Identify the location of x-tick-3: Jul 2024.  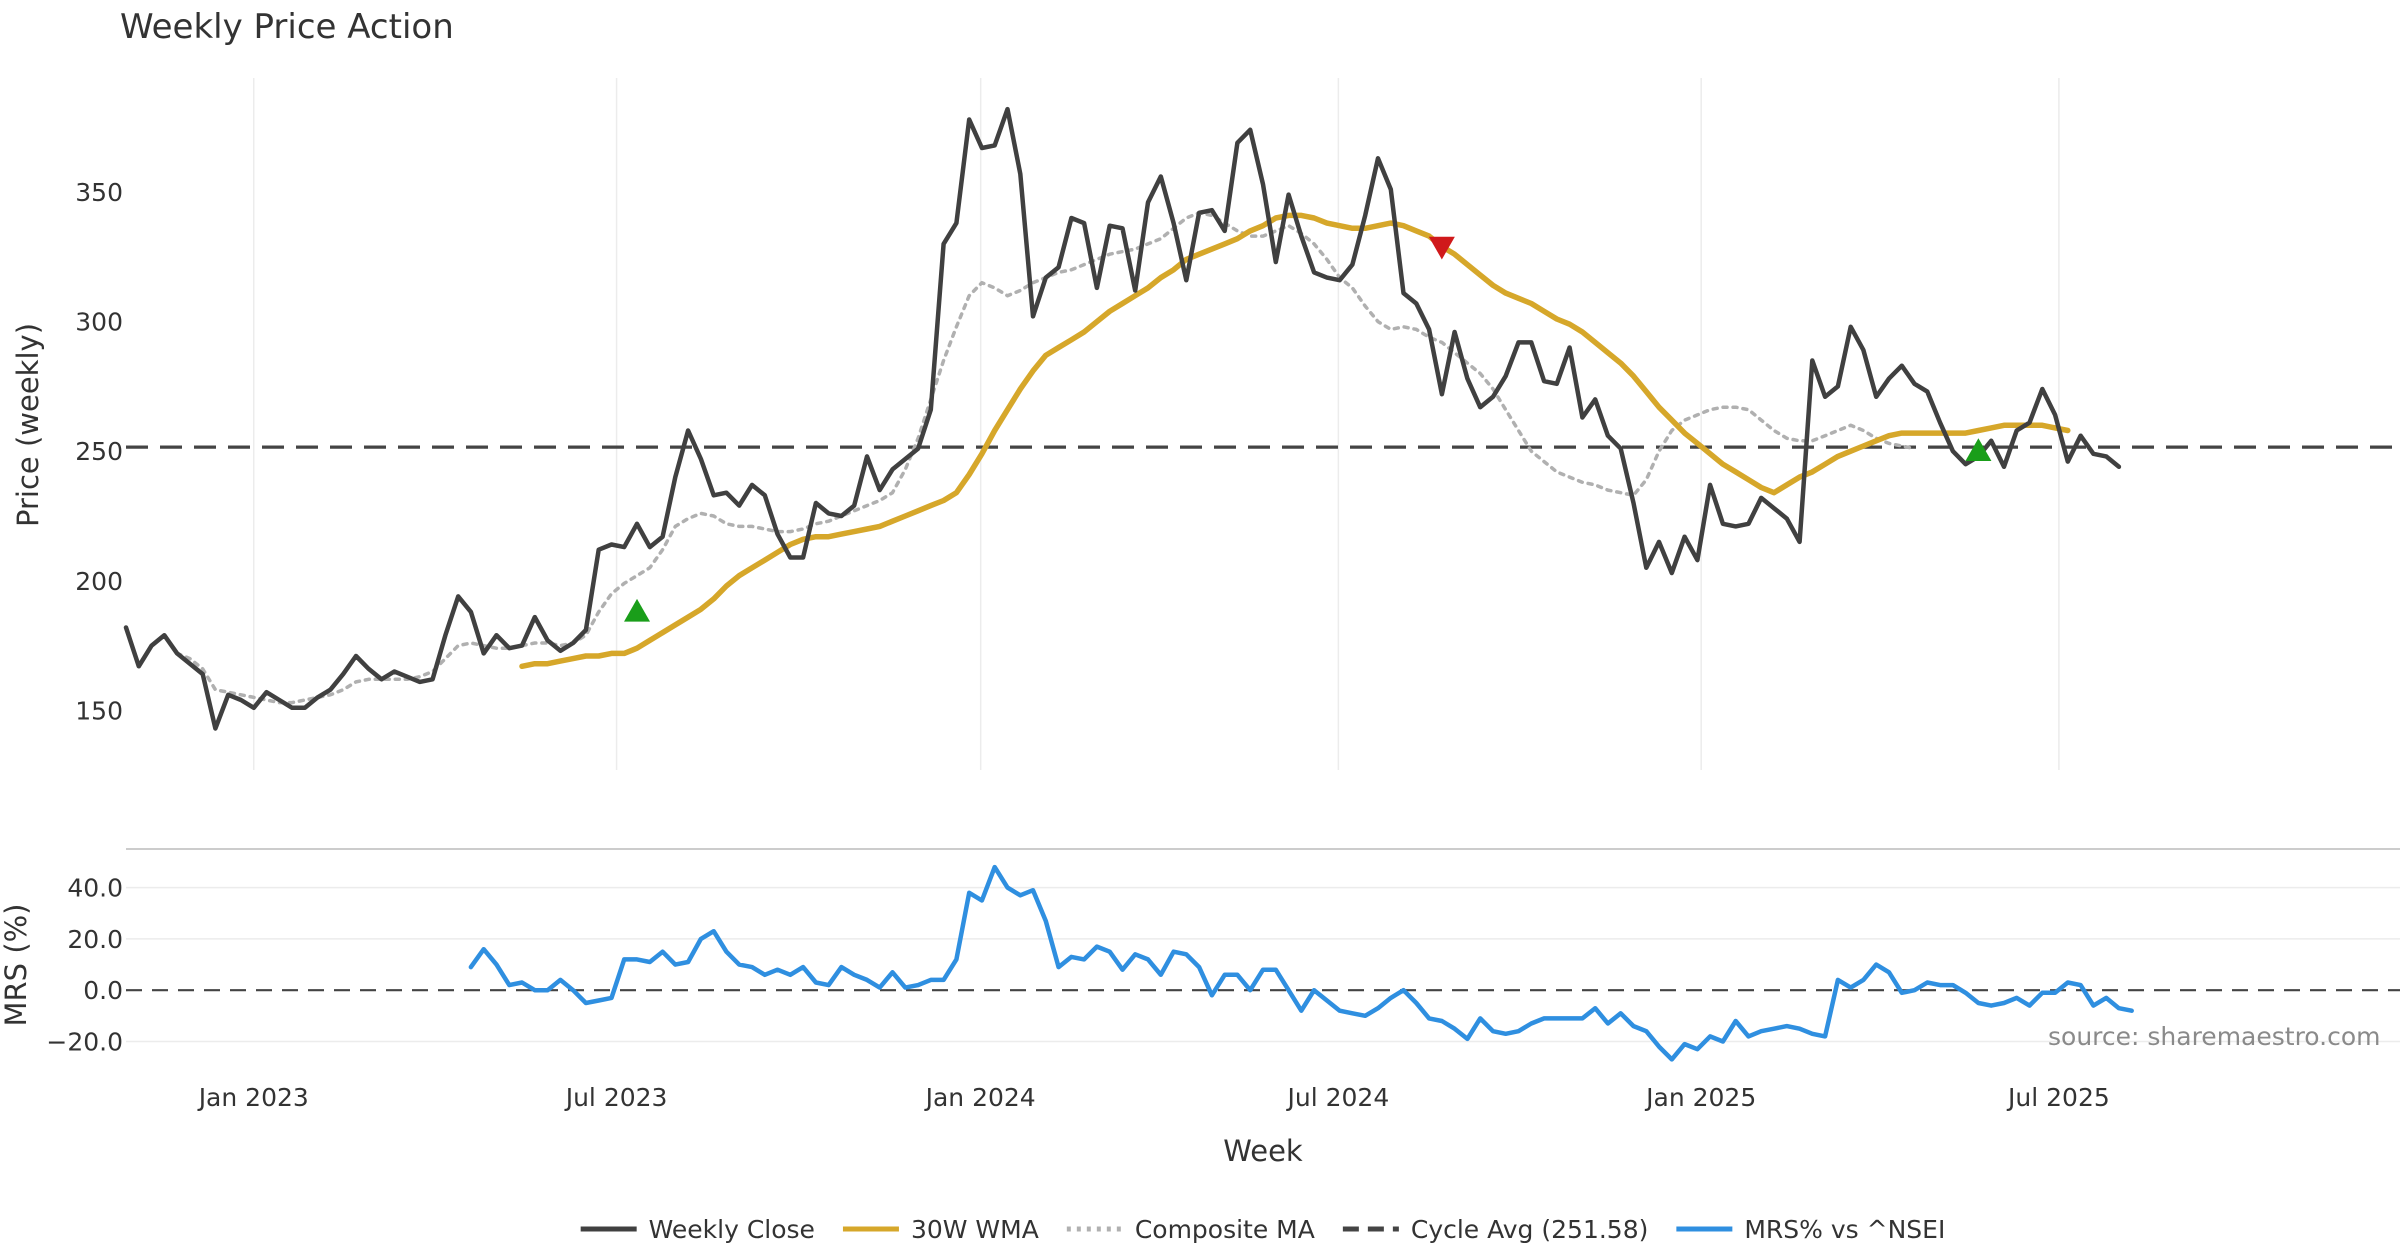
(1338, 1097).